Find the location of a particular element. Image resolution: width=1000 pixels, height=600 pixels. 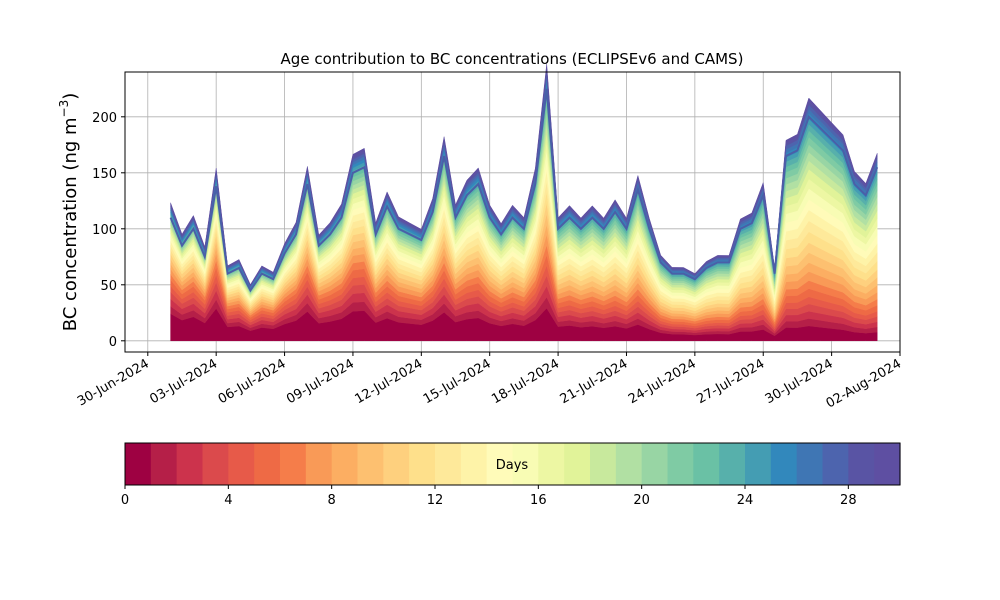

y-tick-label: 100 is located at coordinates (104, 230).